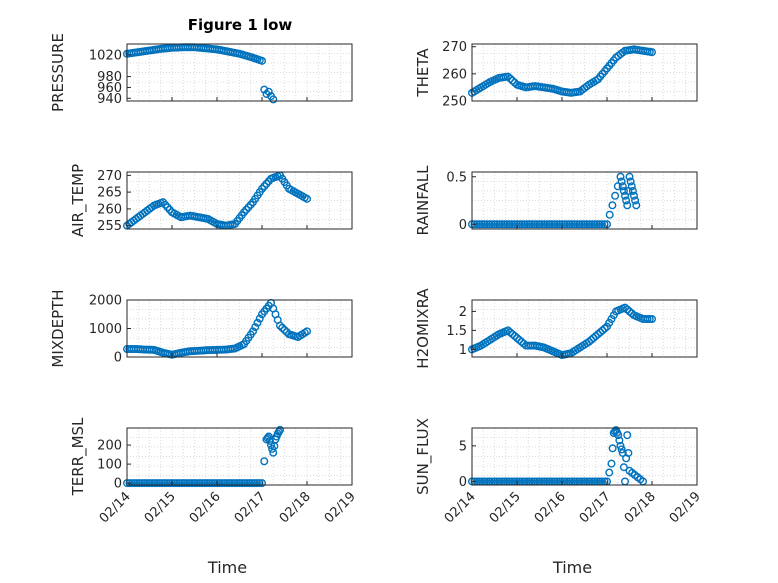 Image resolution: width=778 pixels, height=583 pixels. Describe the element at coordinates (109, 226) in the screenshot. I see `y-tick-label: 255` at that location.